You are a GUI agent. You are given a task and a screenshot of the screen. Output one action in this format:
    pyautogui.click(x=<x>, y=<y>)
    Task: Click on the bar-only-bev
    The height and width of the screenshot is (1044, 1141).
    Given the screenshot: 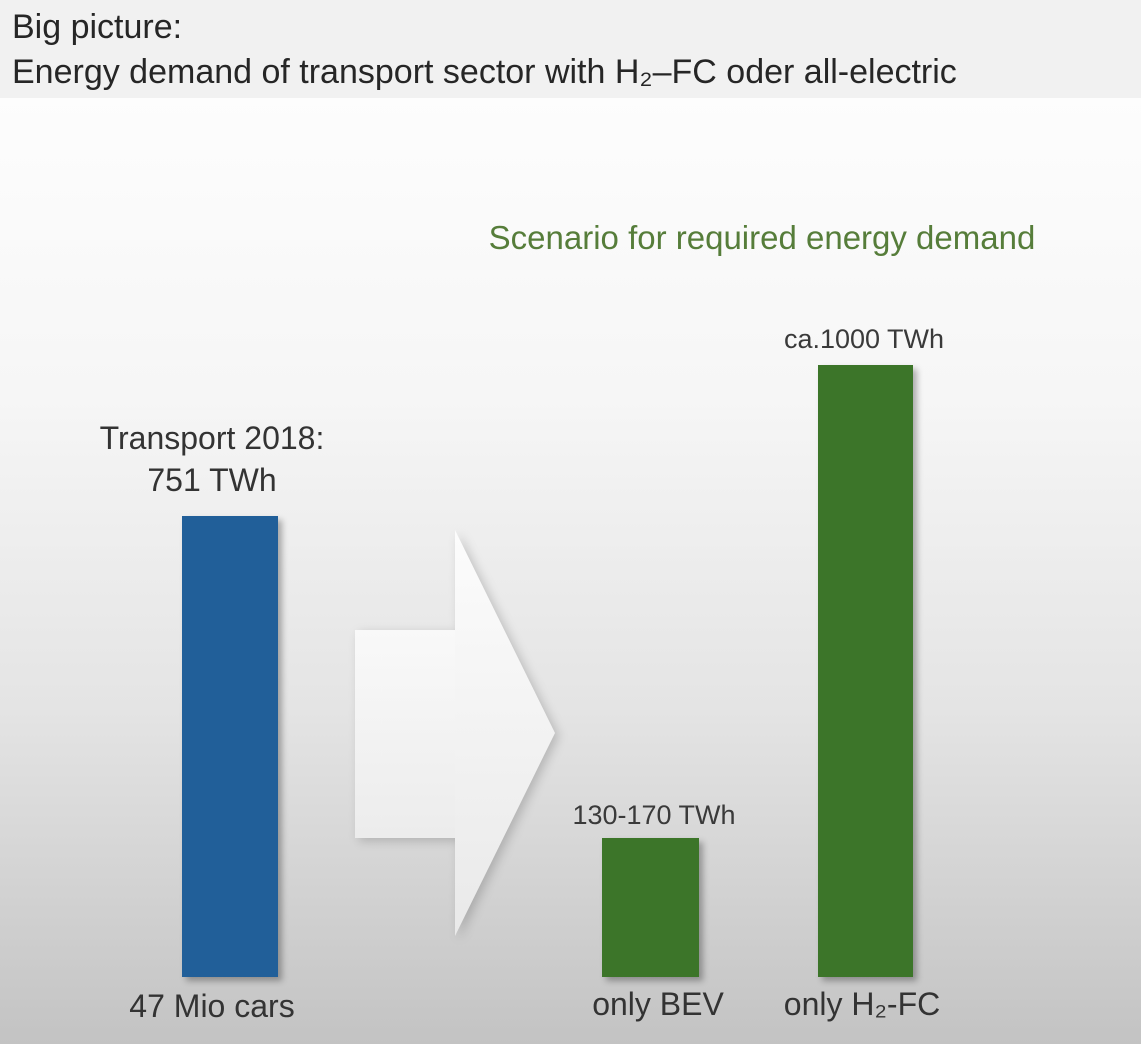 What is the action you would take?
    pyautogui.click(x=650, y=907)
    